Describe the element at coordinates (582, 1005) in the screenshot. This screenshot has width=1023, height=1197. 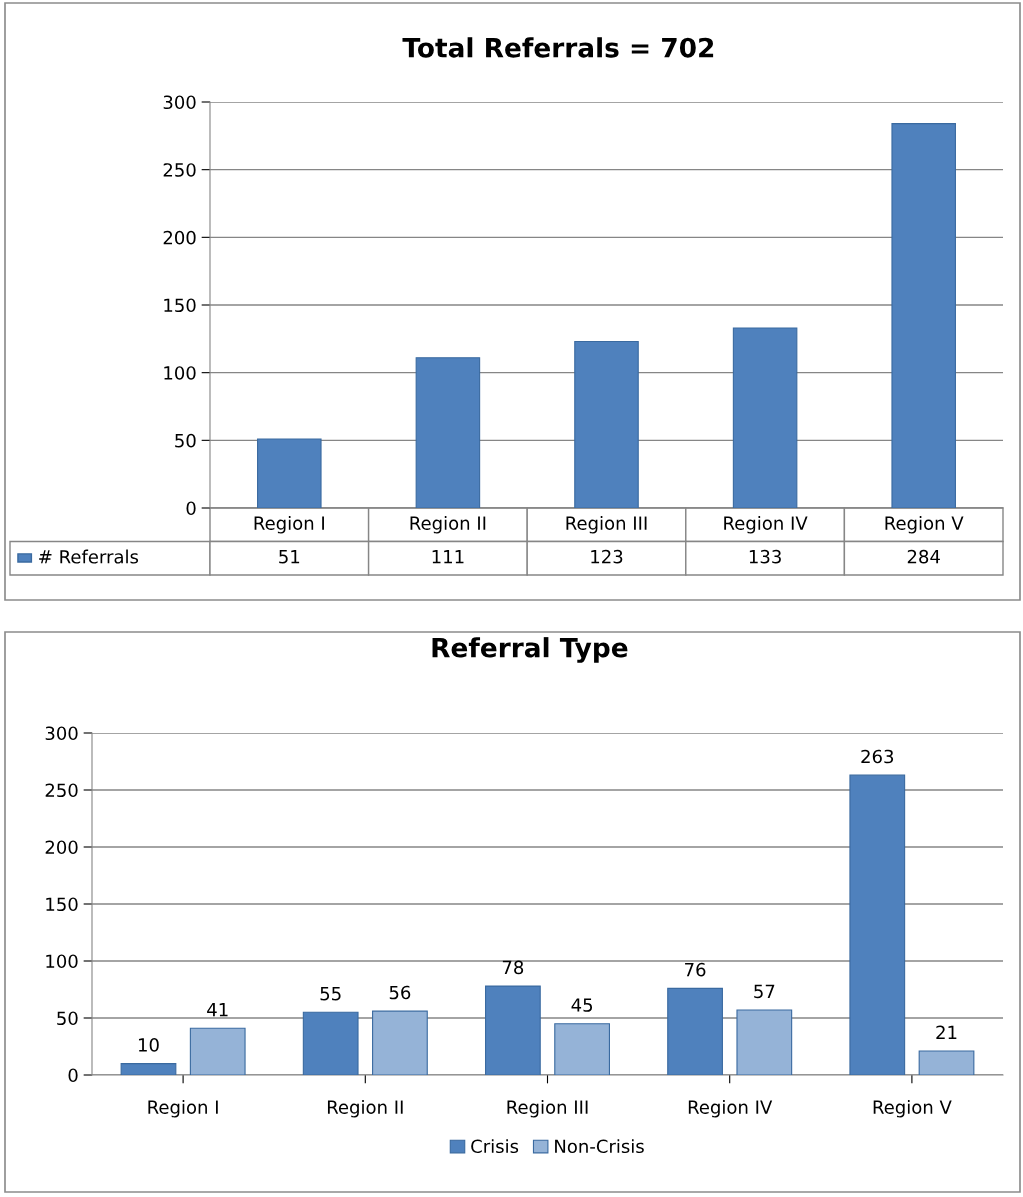
I see `data-label: 45` at that location.